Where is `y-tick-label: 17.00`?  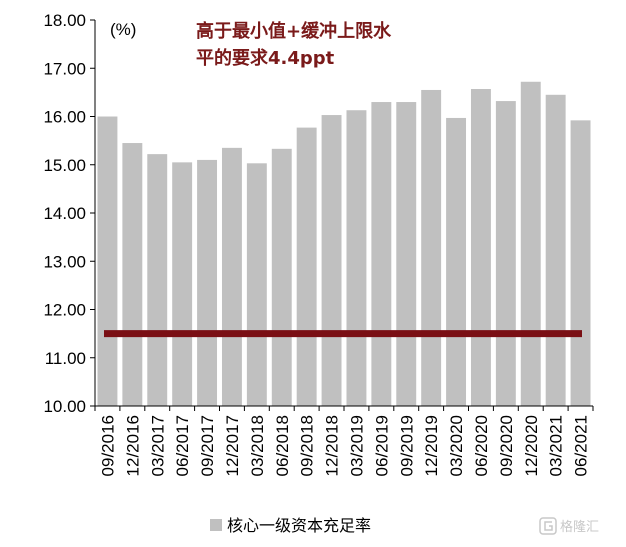 y-tick-label: 17.00 is located at coordinates (64, 68).